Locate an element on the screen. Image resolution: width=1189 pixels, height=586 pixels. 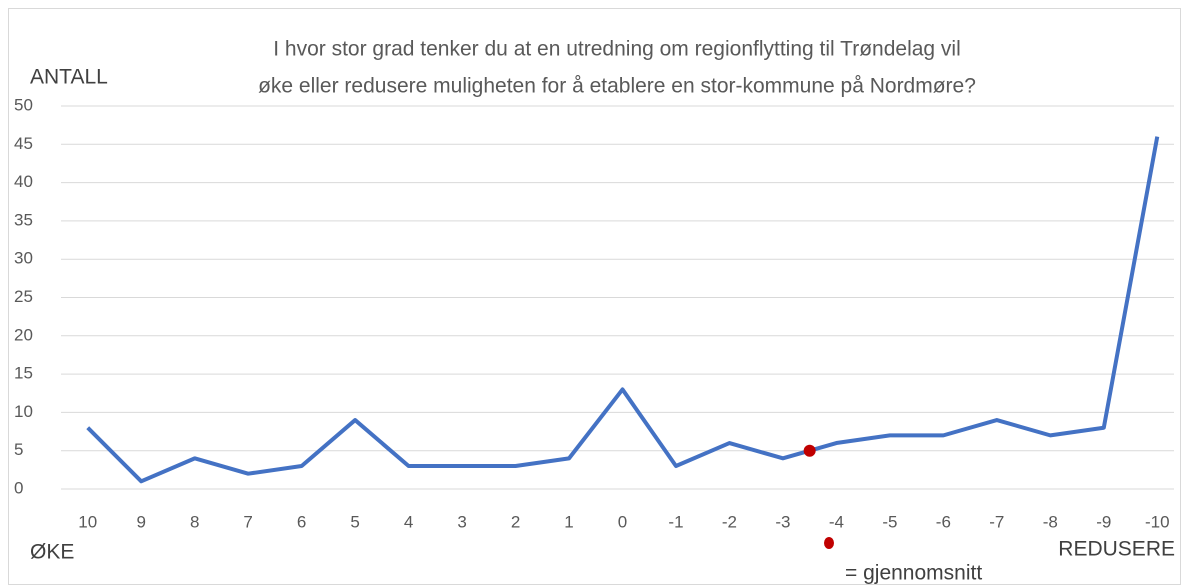
legend-label: = gjennomsnitt is located at coordinates (913, 573).